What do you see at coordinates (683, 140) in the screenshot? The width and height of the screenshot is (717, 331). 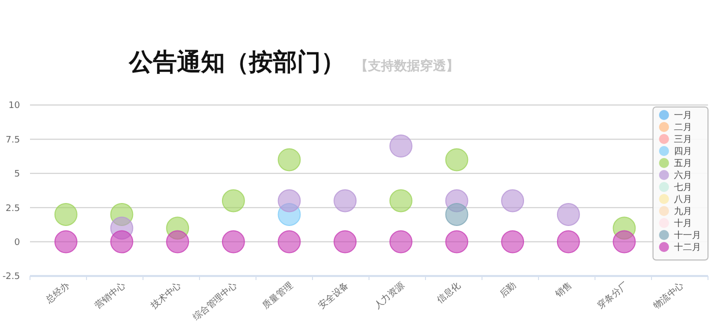 I see `legend-label: 三月` at bounding box center [683, 140].